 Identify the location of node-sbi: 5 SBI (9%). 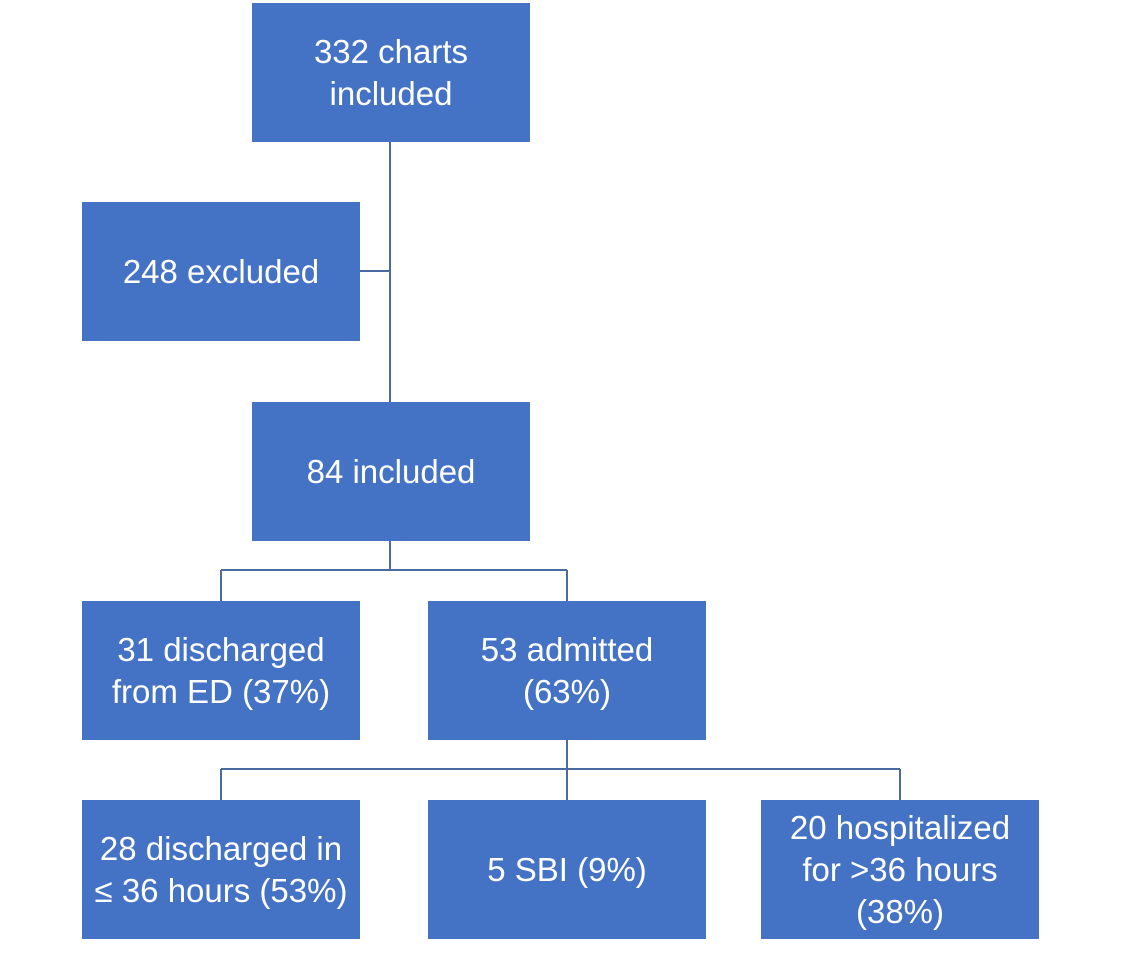
(567, 869).